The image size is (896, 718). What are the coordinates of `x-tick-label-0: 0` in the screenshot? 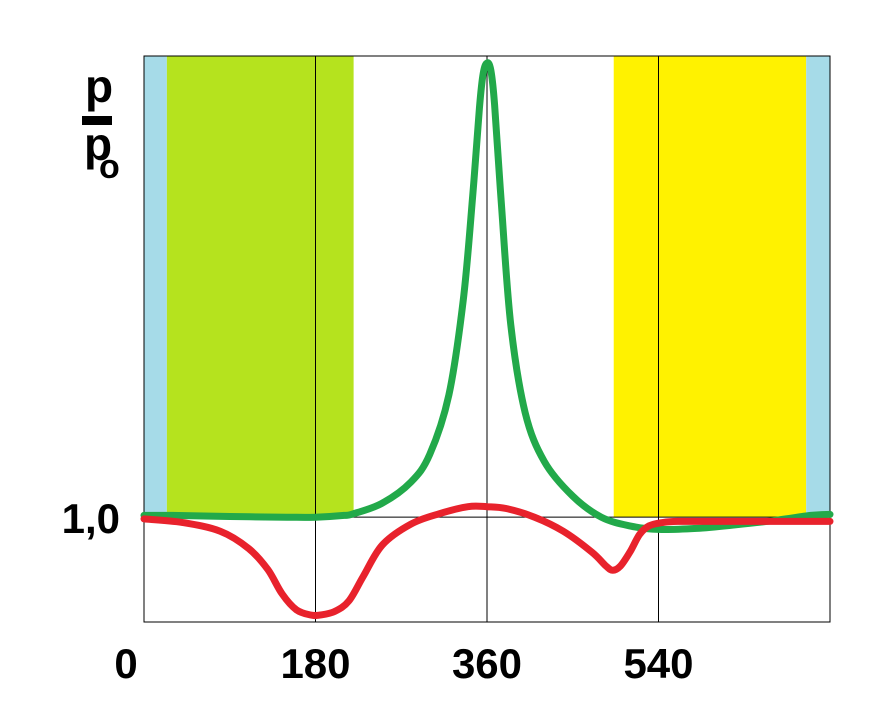 It's located at (125, 663).